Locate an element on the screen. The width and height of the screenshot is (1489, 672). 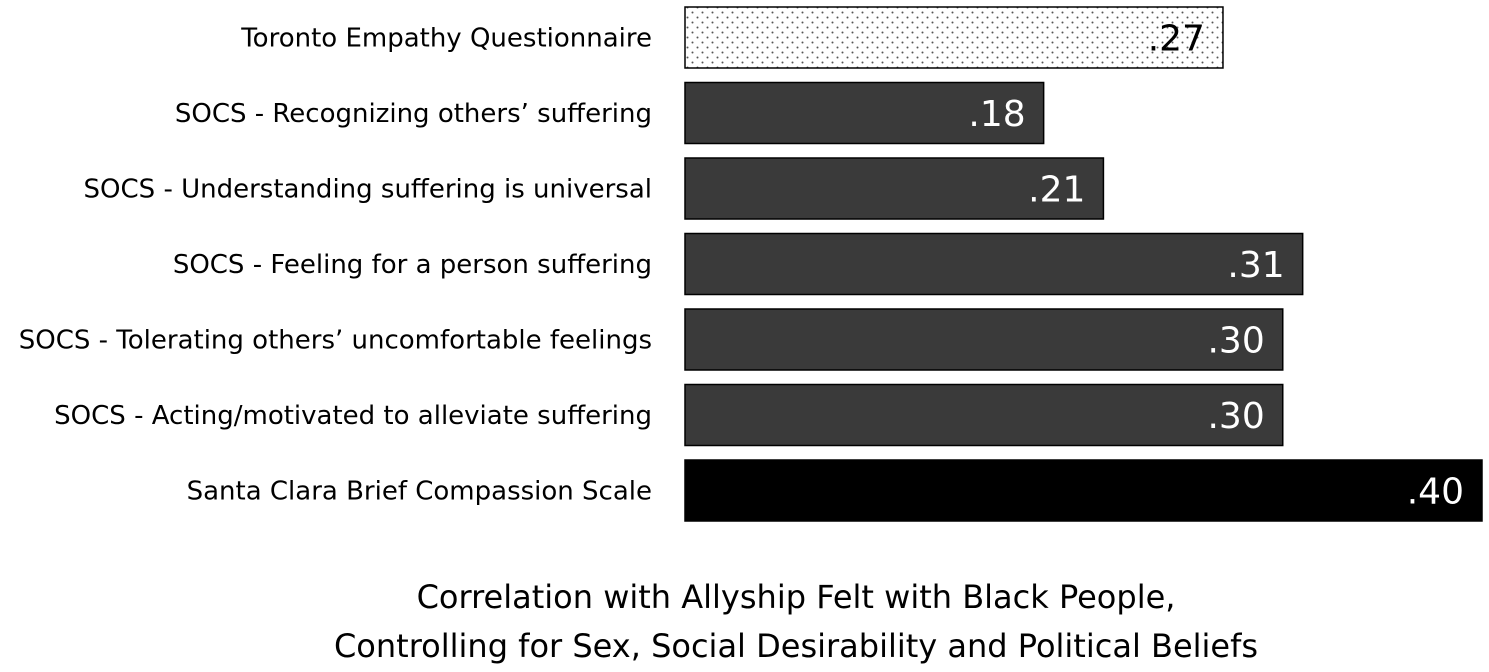
category-label: Toronto Empathy Questionnaire is located at coordinates (446, 39).